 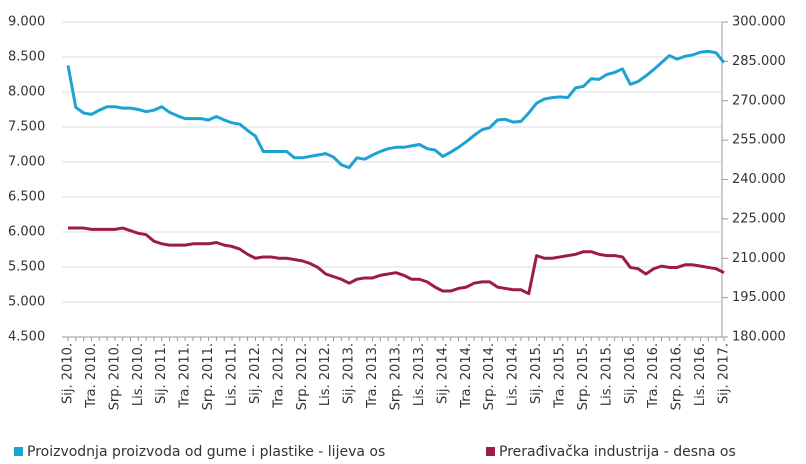 I want to click on y2-tick-label: 180.000, so click(x=759, y=337).